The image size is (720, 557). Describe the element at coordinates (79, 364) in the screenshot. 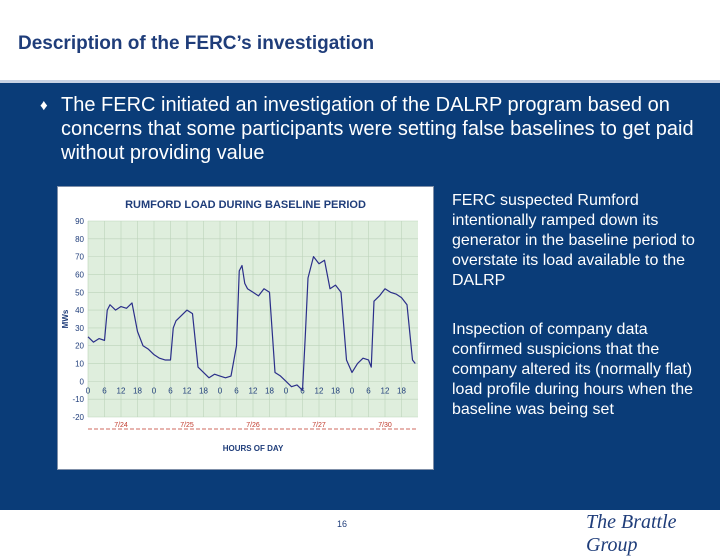

I see `y-tick-label: 10` at that location.